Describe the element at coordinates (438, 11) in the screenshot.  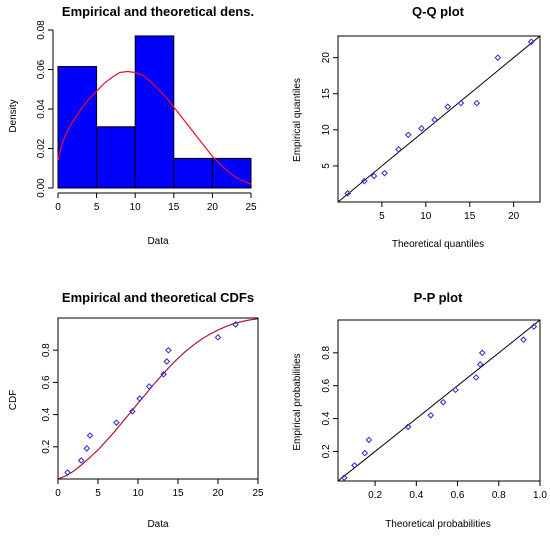
I see `qq-title: Q-Q plot` at that location.